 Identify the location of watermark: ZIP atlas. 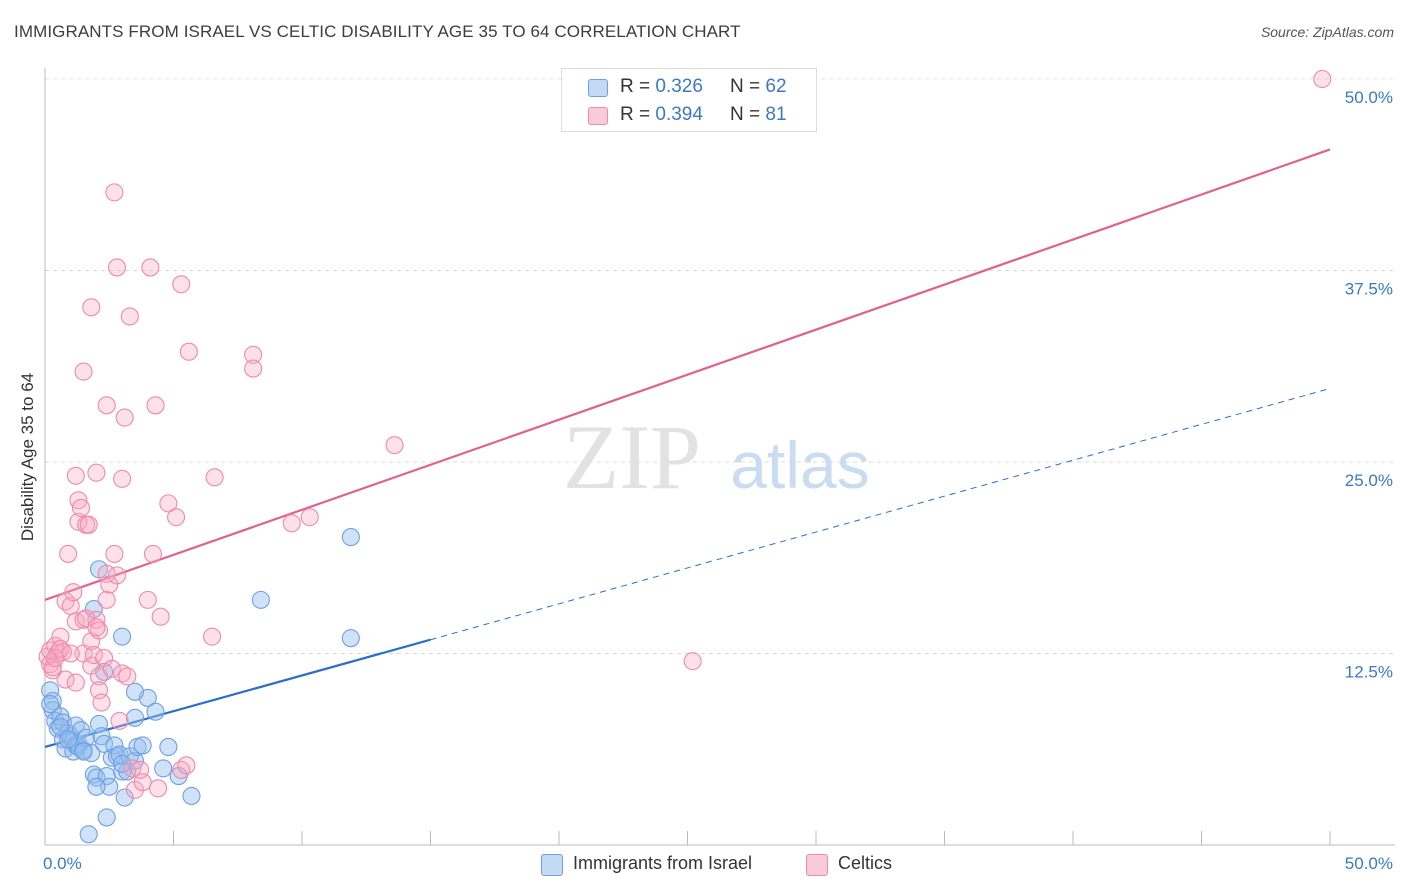
(716, 457).